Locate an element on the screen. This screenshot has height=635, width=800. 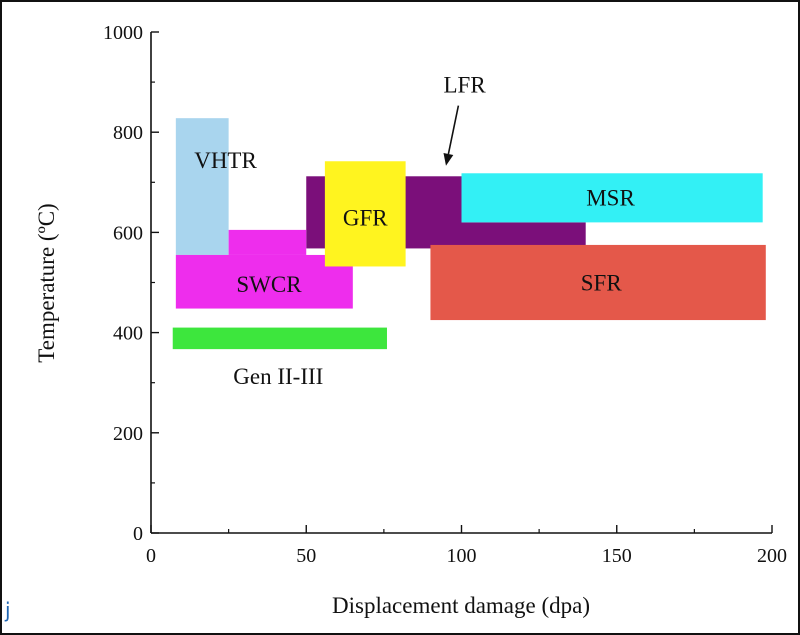
arrow-shaft is located at coordinates (453, 130).